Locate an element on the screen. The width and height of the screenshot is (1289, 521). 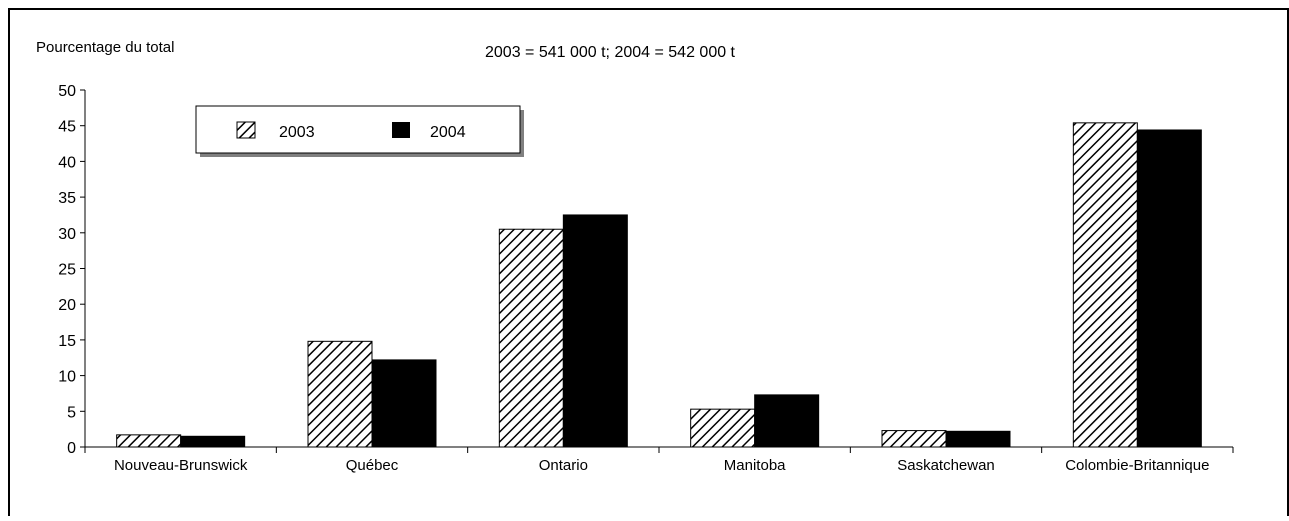
legend-swatch-2004 is located at coordinates (401, 130).